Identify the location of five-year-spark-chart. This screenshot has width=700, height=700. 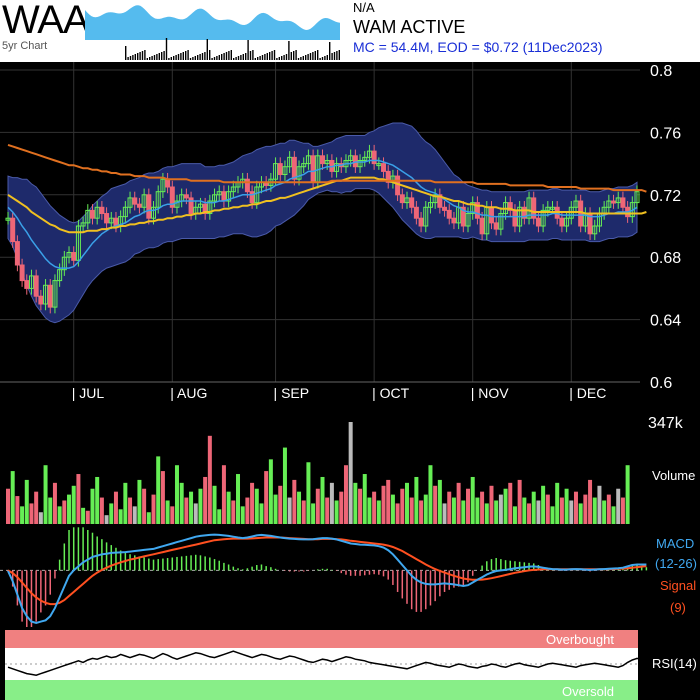
(212, 31).